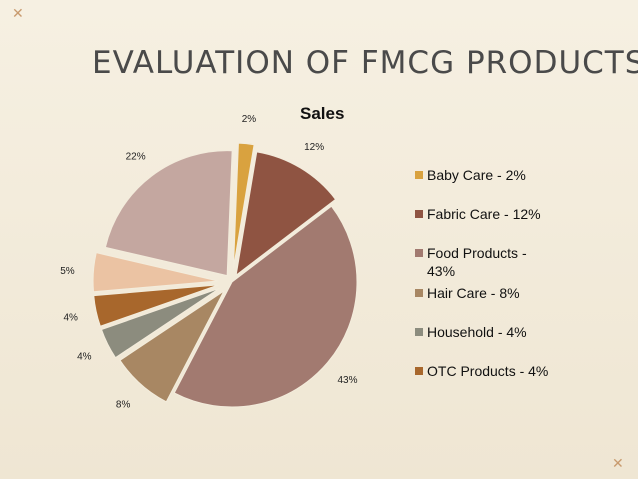 The image size is (638, 479). What do you see at coordinates (477, 332) in the screenshot?
I see `legend-label: Household - 4%` at bounding box center [477, 332].